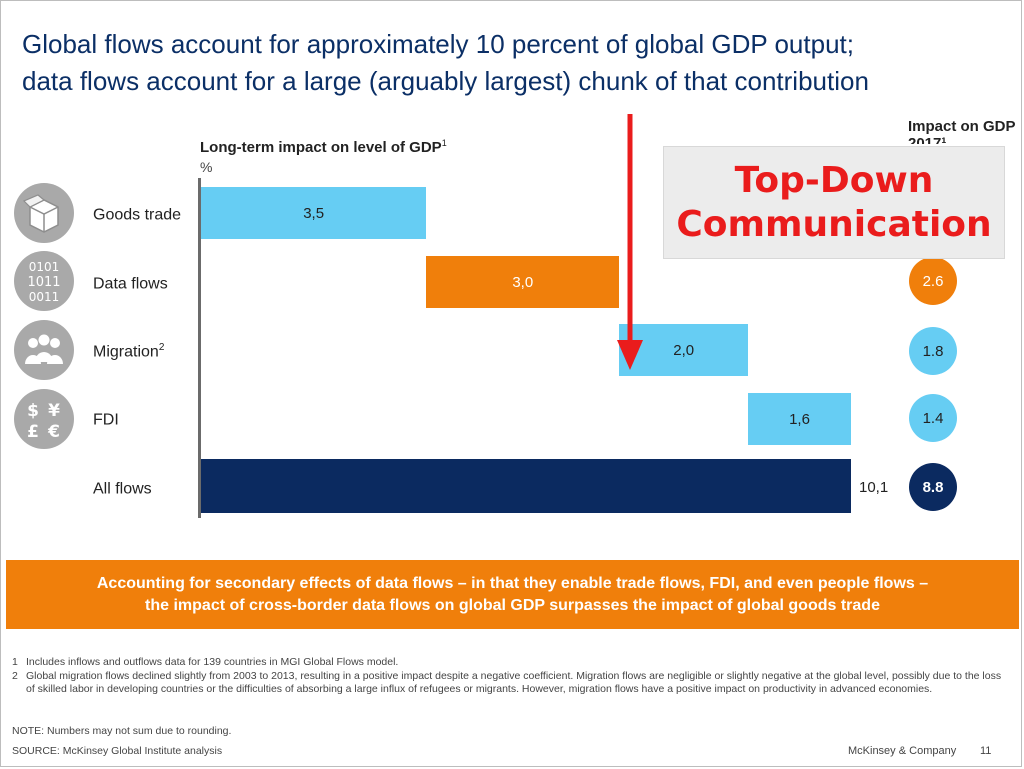 This screenshot has width=1024, height=769. I want to click on row-label-data-flows: Data flows, so click(130, 283).